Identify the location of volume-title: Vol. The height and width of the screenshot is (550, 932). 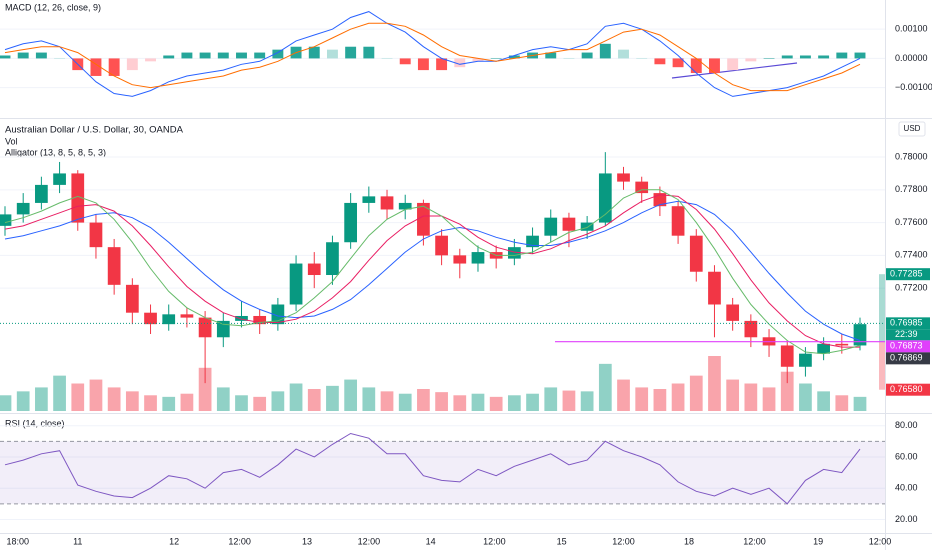
(11, 141).